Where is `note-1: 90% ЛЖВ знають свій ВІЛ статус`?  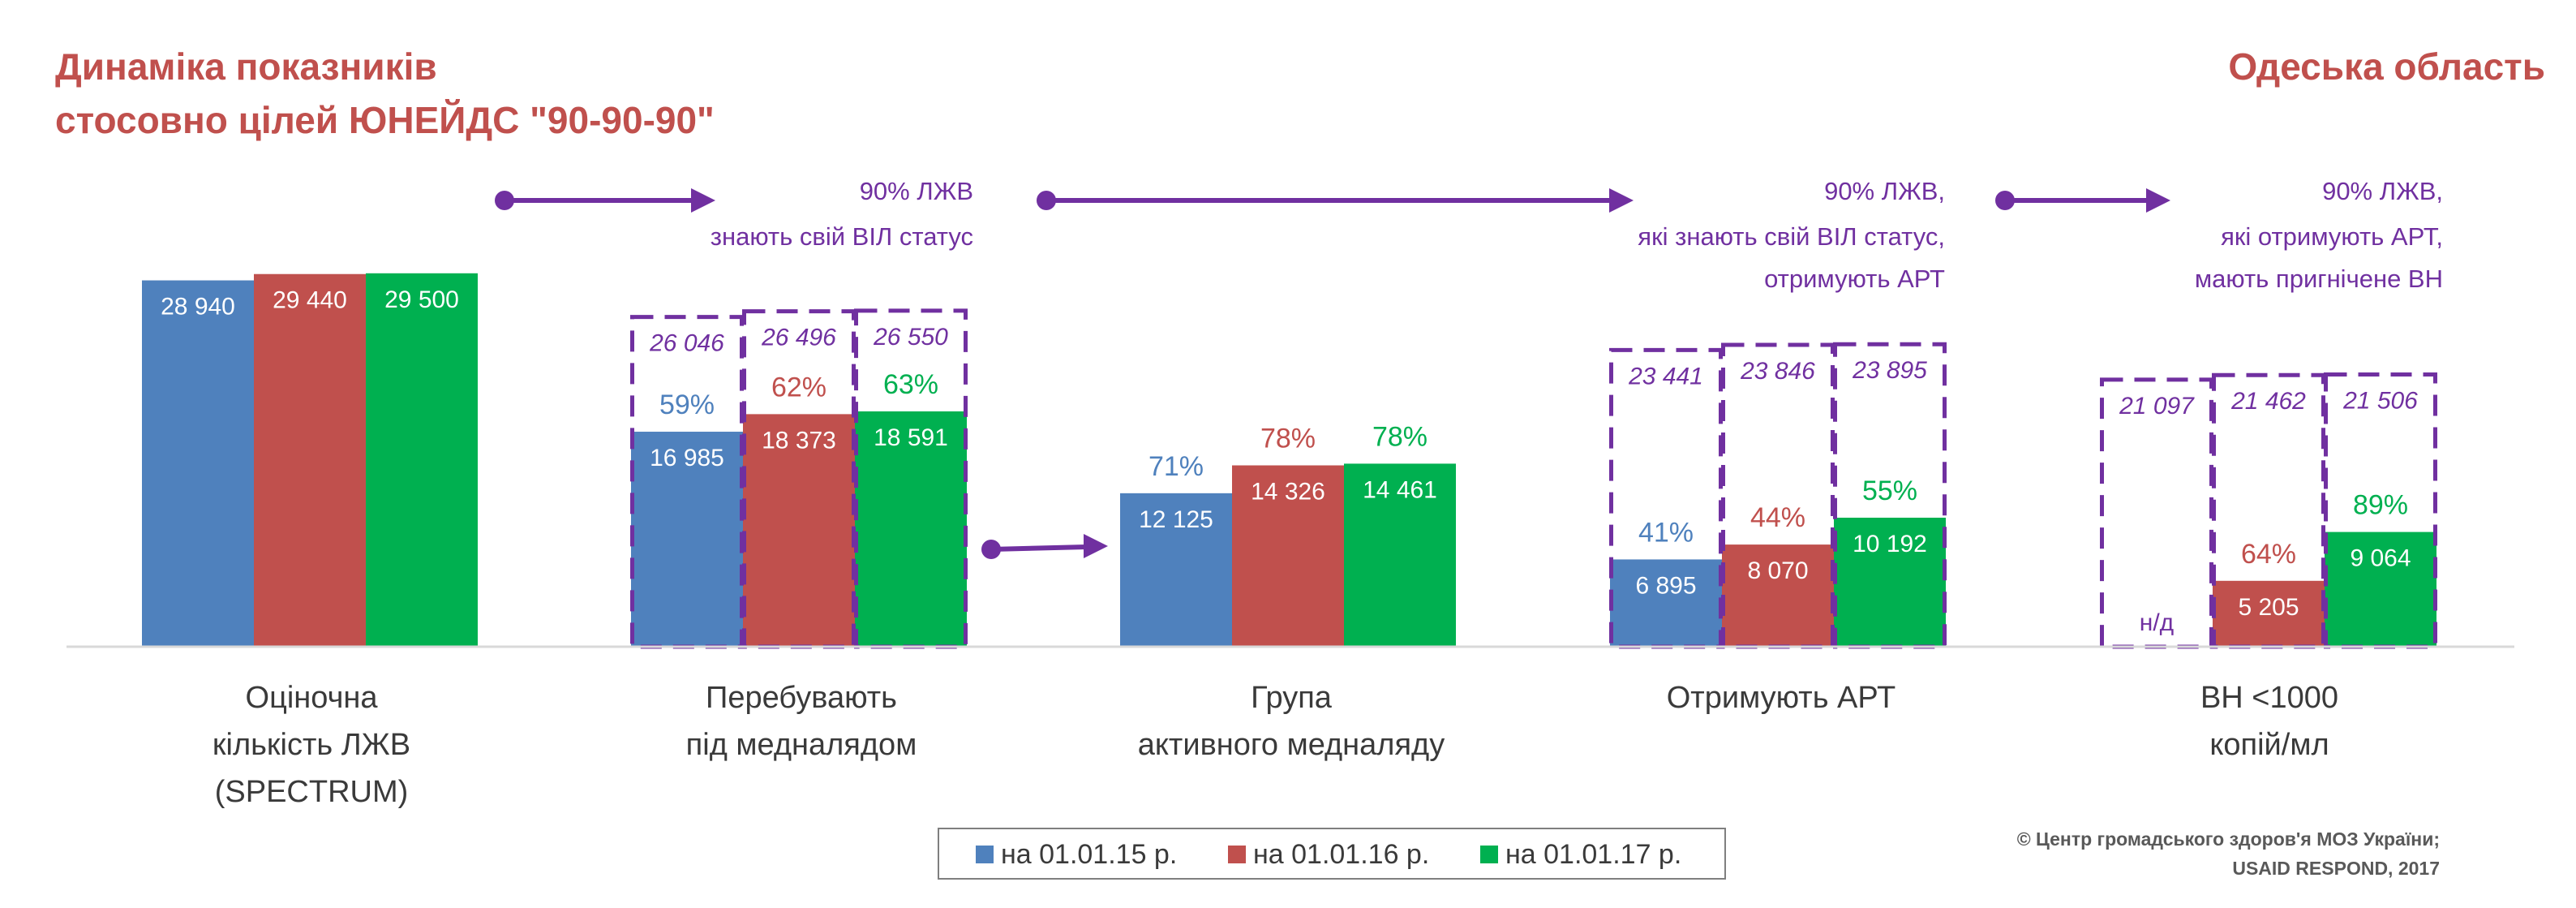 note-1: 90% ЛЖВ знають свій ВІЛ статус is located at coordinates (842, 214).